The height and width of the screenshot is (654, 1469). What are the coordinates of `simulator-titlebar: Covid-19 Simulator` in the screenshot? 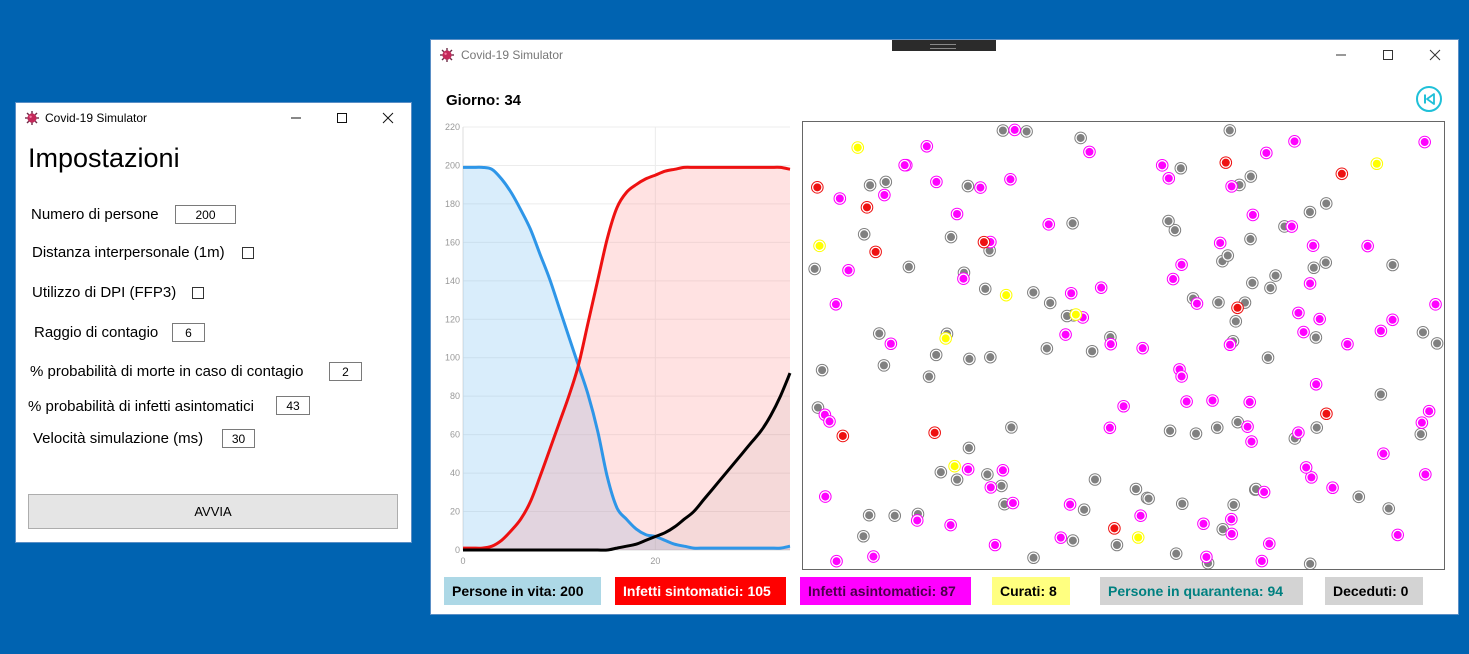 It's located at (944, 55).